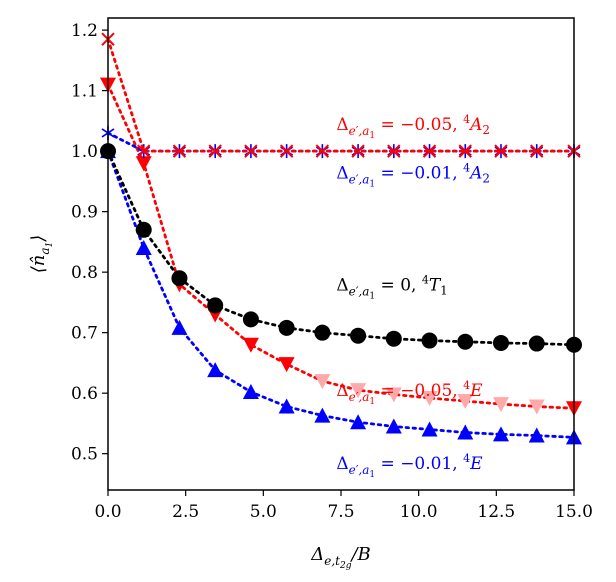 The image size is (616, 582). Describe the element at coordinates (84, 92) in the screenshot. I see `y-tick-label: 1.1` at that location.